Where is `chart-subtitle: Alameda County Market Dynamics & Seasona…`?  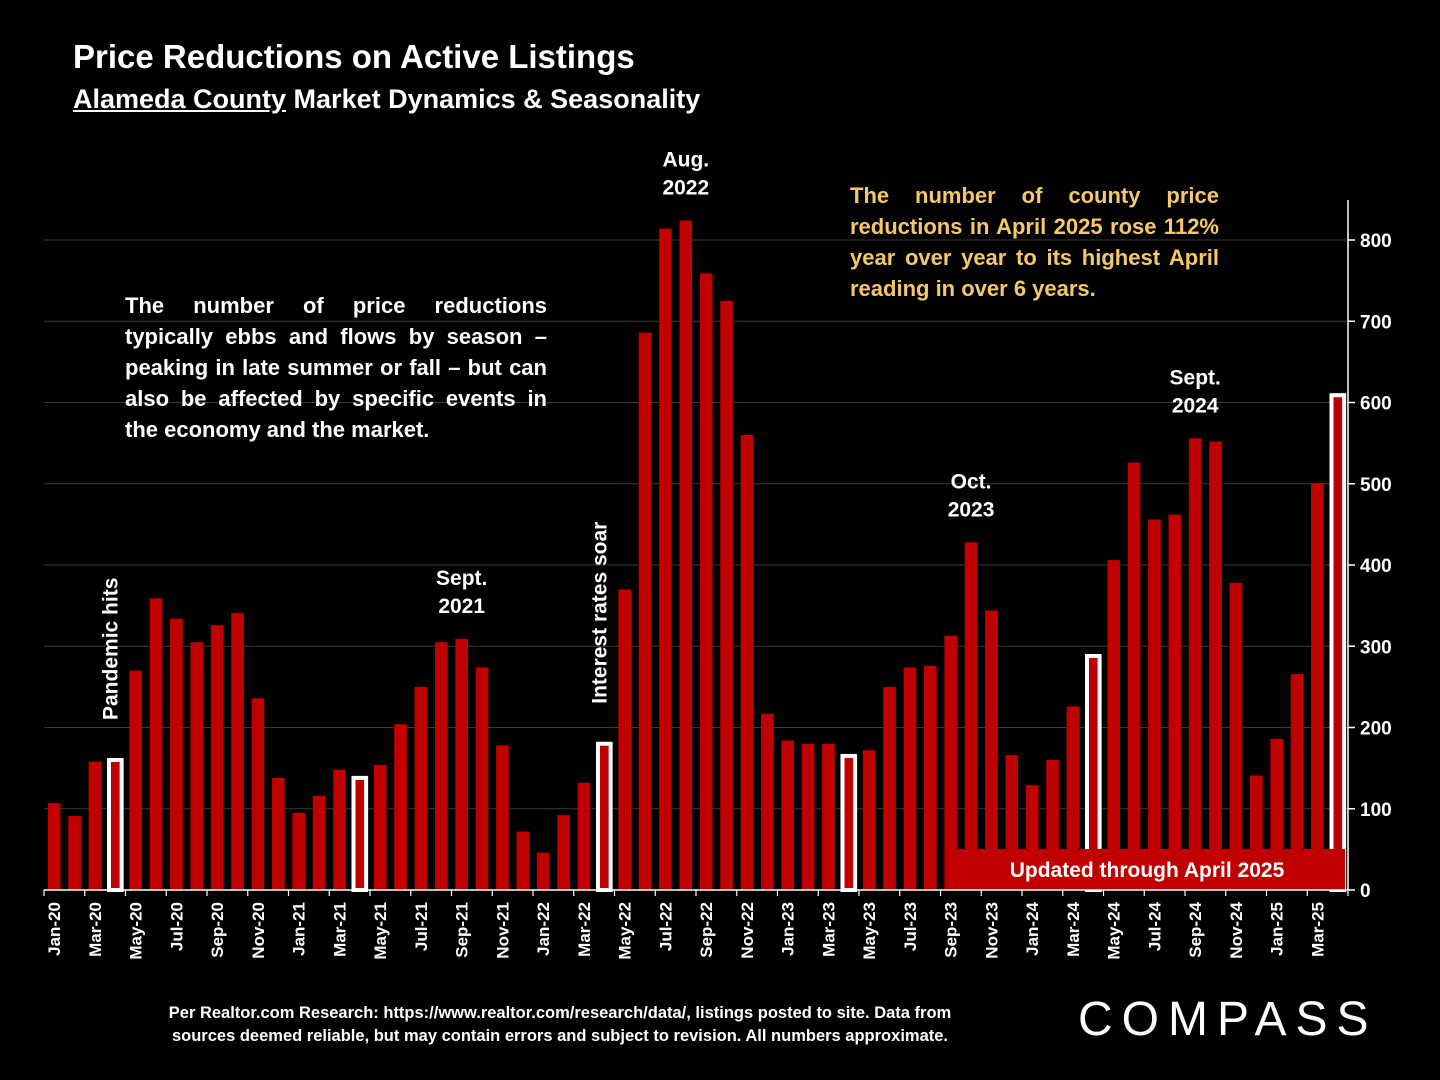 chart-subtitle: Alameda County Market Dynamics & Seasona… is located at coordinates (386, 99).